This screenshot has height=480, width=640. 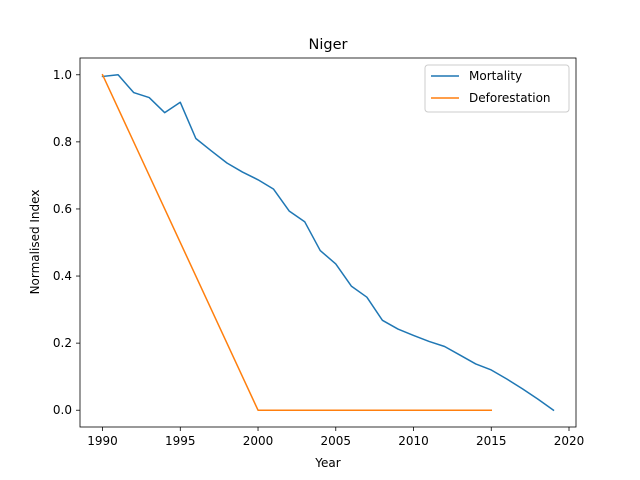 What do you see at coordinates (62, 209) in the screenshot?
I see `y-tick-label: 0.6` at bounding box center [62, 209].